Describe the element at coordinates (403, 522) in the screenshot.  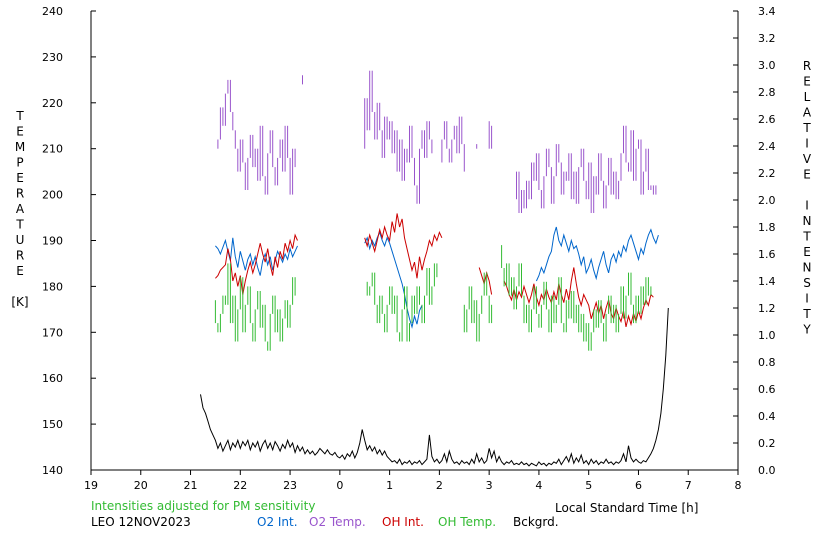
I see `legend-item-oh-int: OH Int.` at that location.